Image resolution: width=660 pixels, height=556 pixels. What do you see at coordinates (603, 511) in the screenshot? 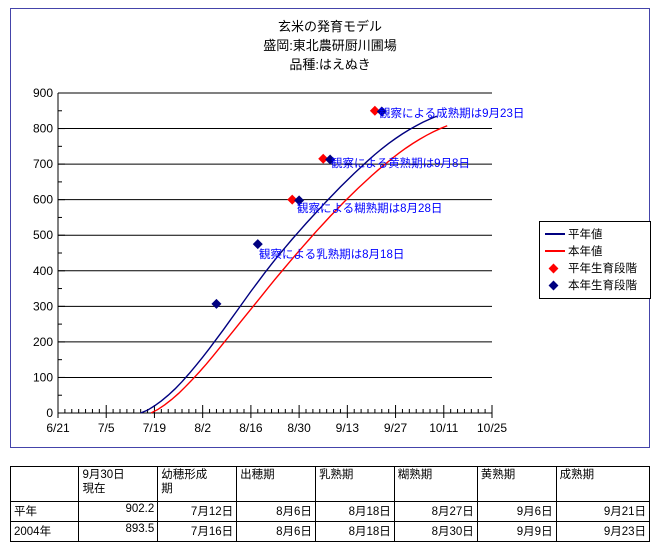
I see `cell-seijuku: 9月21日` at bounding box center [603, 511].